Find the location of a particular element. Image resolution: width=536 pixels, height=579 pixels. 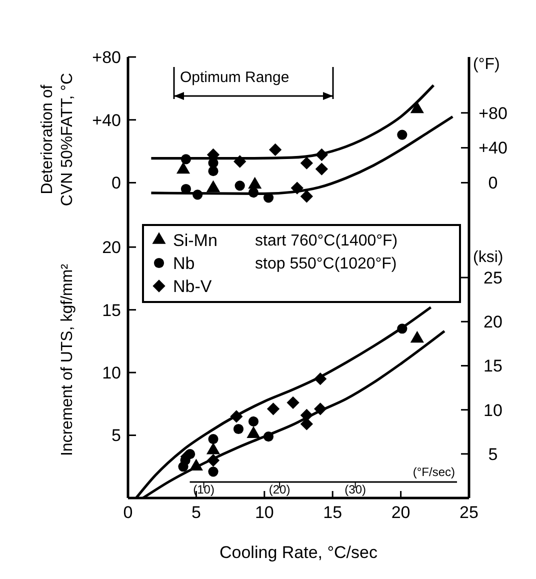

legend-label: Nb-V is located at coordinates (192, 286).